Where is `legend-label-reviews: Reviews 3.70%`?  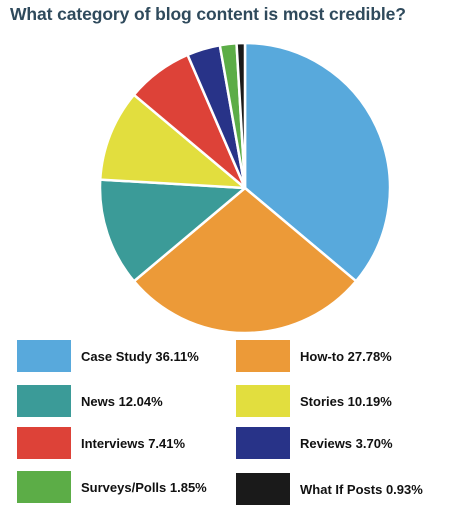
legend-label-reviews: Reviews 3.70% is located at coordinates (346, 443).